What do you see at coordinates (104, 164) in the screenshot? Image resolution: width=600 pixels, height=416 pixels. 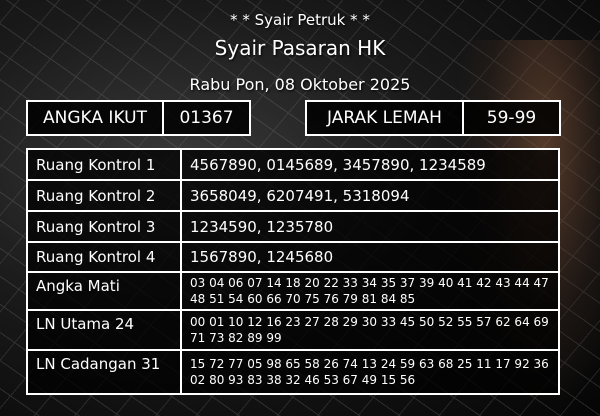 I see `row-label: Ruang Kontrol 1` at bounding box center [104, 164].